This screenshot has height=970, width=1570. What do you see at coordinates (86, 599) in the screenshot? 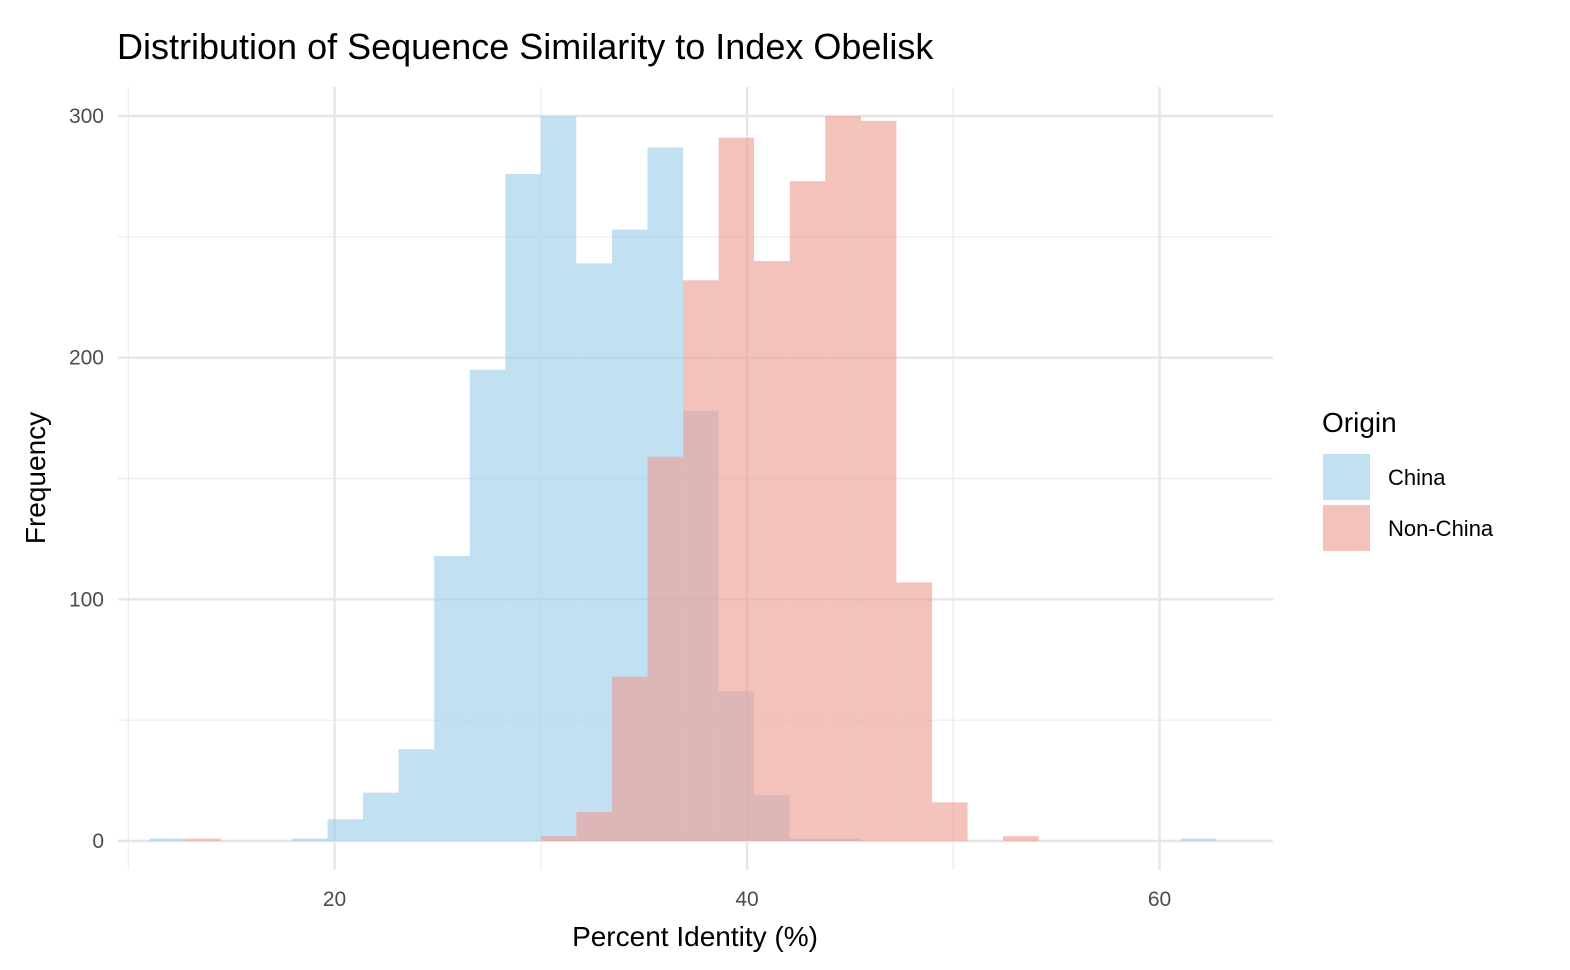
I see `y-tick-label: 100` at bounding box center [86, 599].